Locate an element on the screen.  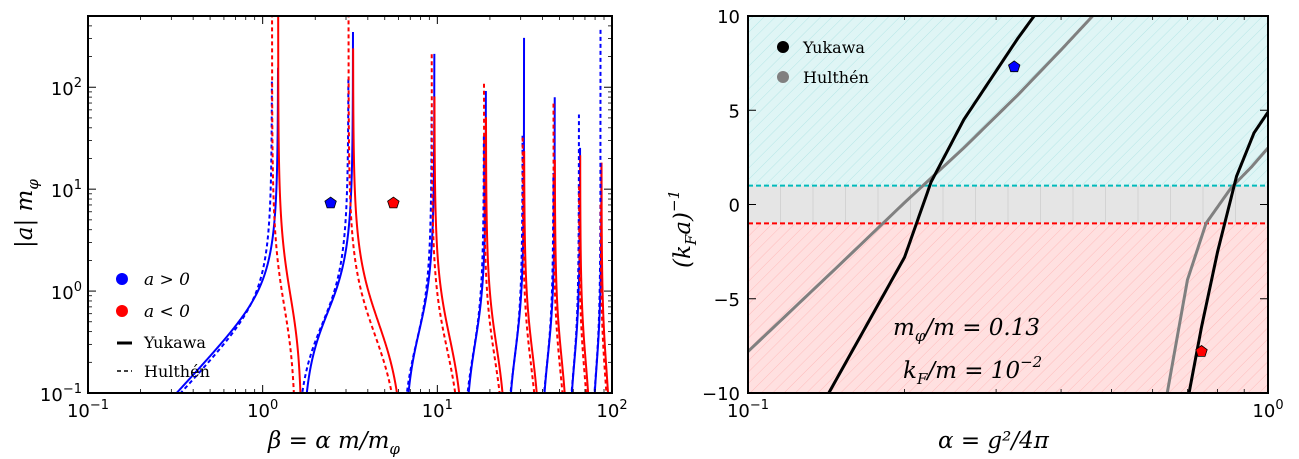
left-x-axis-label: β = α m/mφ is located at coordinates (333, 443).